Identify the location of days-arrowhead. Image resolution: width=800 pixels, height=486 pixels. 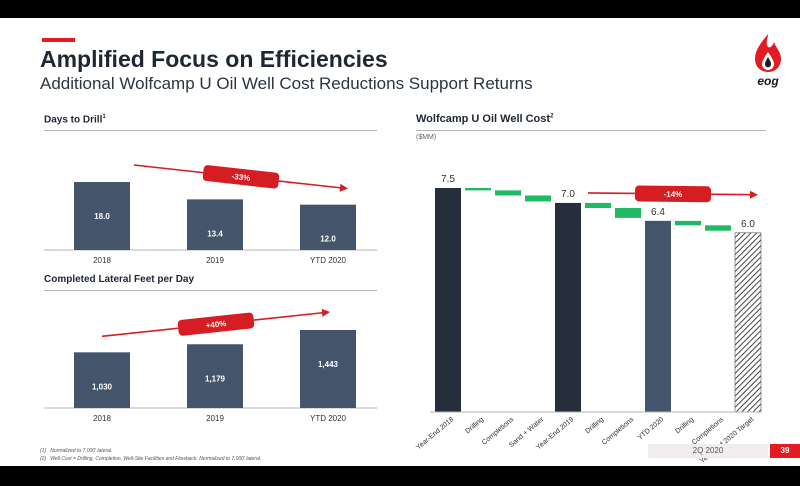
(343, 187).